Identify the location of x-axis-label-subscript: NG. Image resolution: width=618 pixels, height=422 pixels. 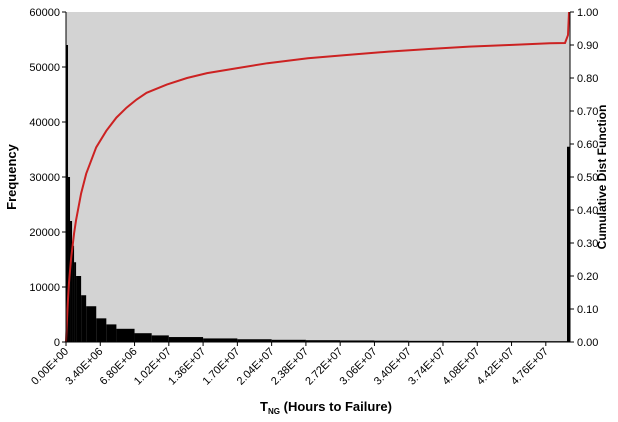
(274, 411).